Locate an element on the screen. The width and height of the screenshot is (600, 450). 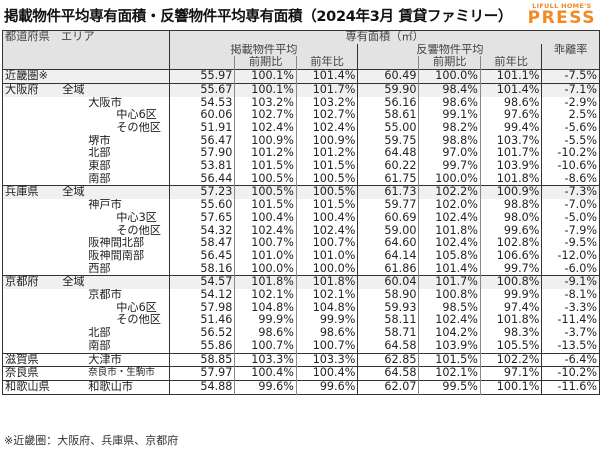
header-region: 都道府県 エリア is located at coordinates (86, 50).